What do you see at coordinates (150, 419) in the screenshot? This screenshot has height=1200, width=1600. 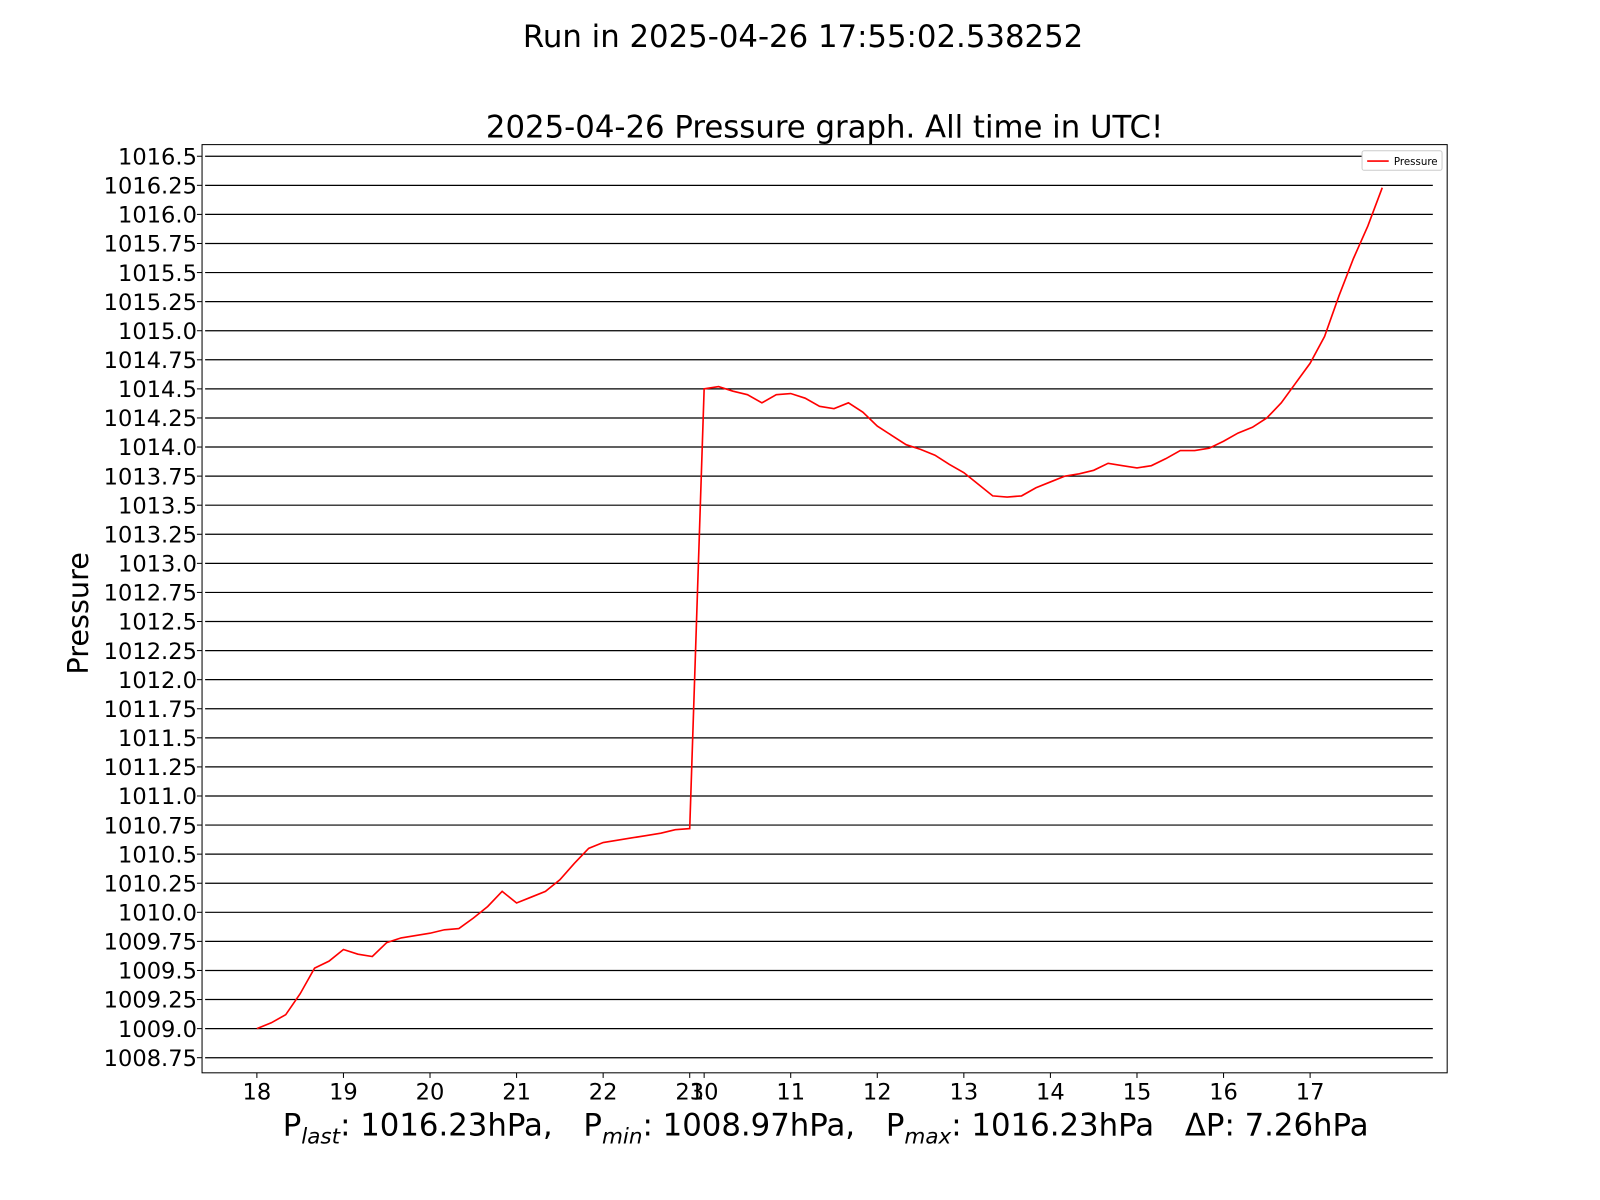 I see `y-tick-label: 1014.25` at bounding box center [150, 419].